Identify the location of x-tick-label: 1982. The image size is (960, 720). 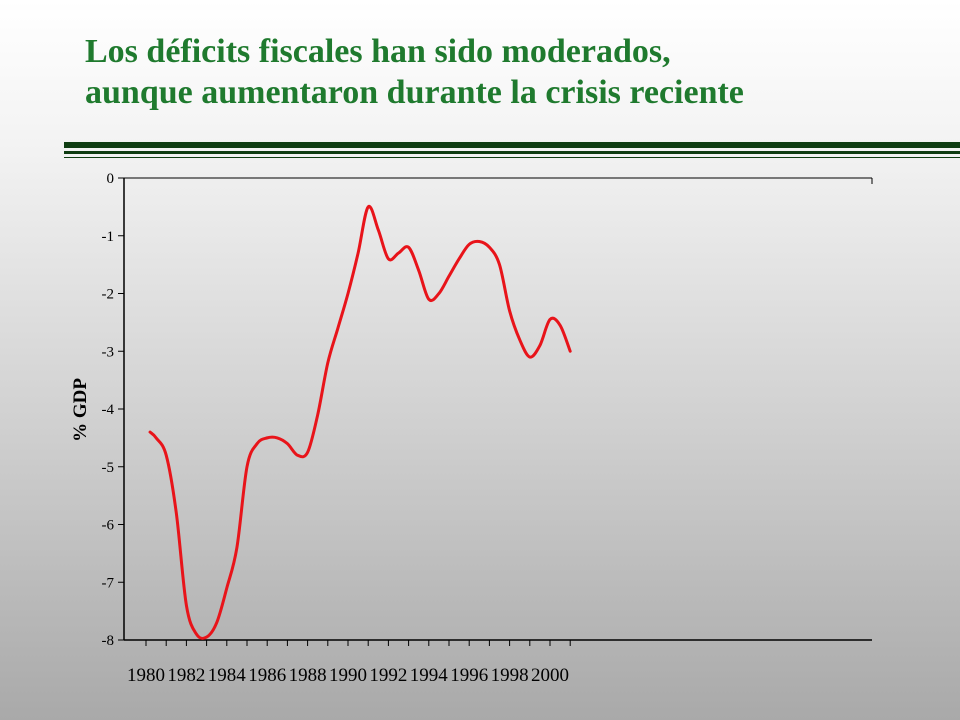
(186, 675).